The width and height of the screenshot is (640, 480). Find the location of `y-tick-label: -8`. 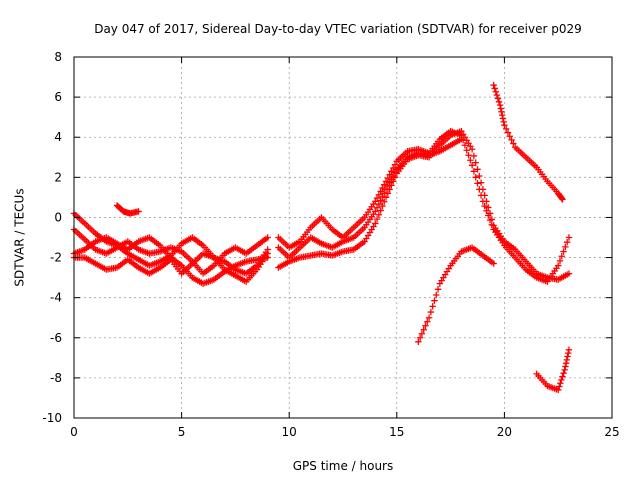

y-tick-label: -8 is located at coordinates (56, 378).